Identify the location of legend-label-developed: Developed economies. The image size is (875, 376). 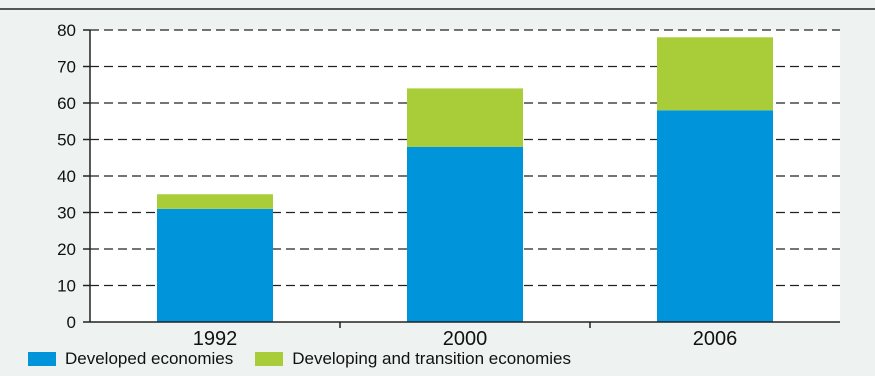
(149, 358).